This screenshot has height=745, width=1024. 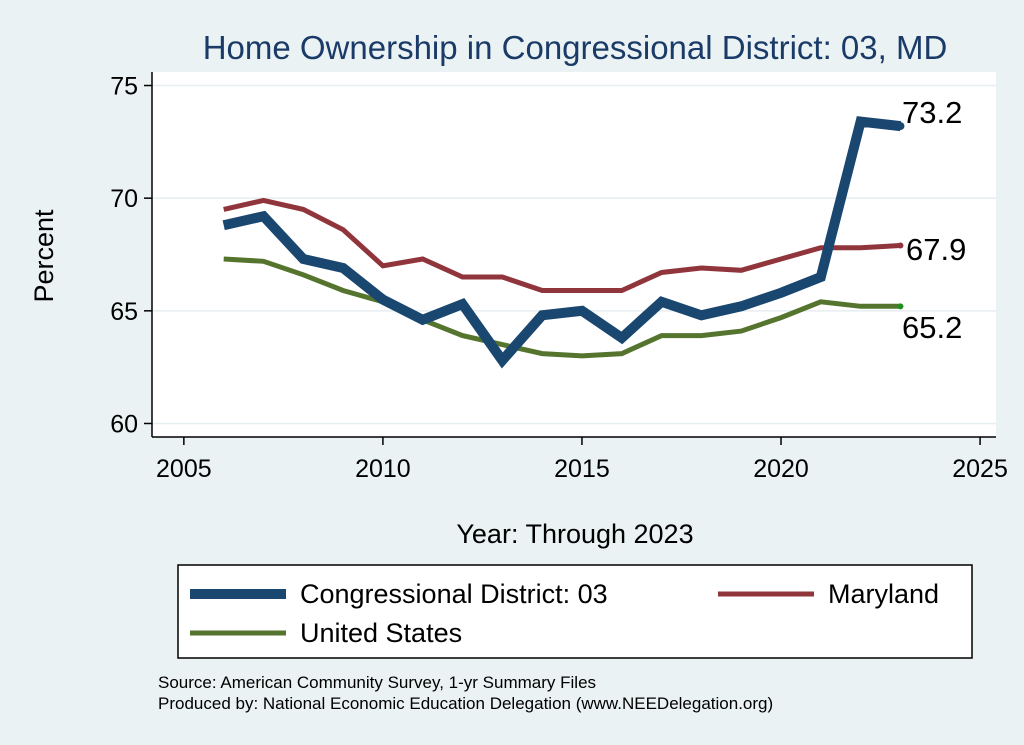 What do you see at coordinates (574, 534) in the screenshot?
I see `x-axis-title: Year: Through 2023` at bounding box center [574, 534].